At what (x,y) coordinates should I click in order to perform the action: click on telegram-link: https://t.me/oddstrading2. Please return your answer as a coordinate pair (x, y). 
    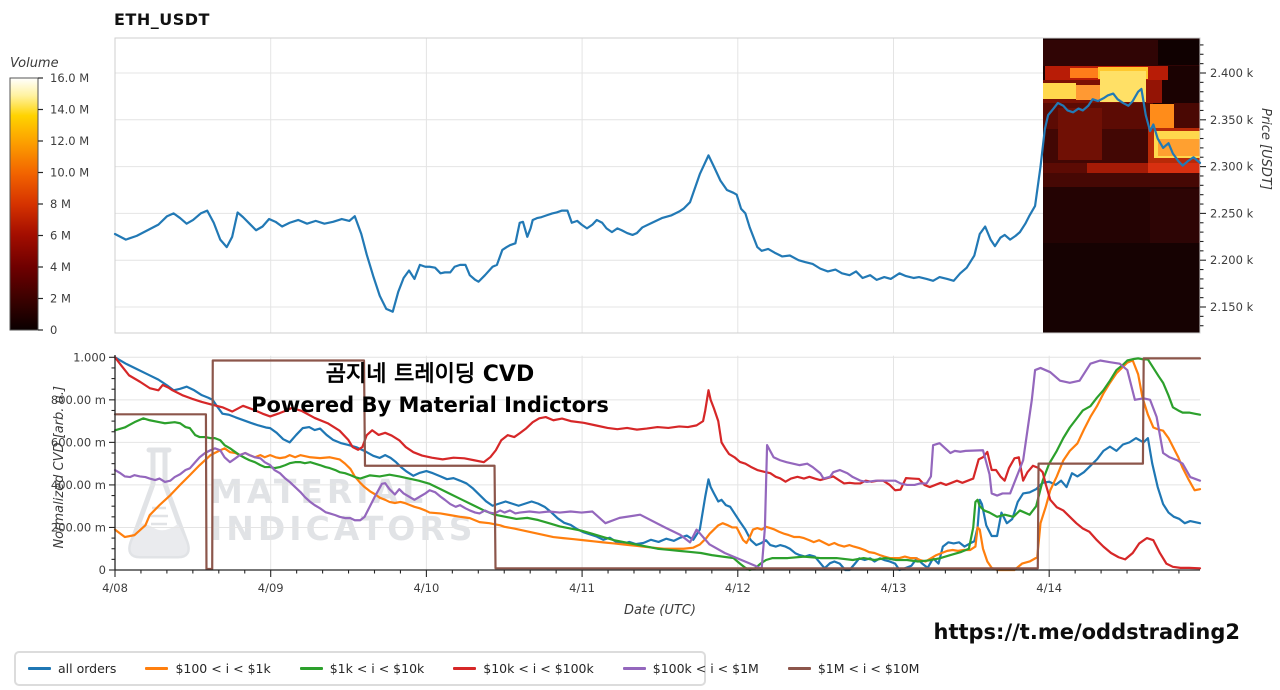
    Looking at the image, I should click on (1087, 632).